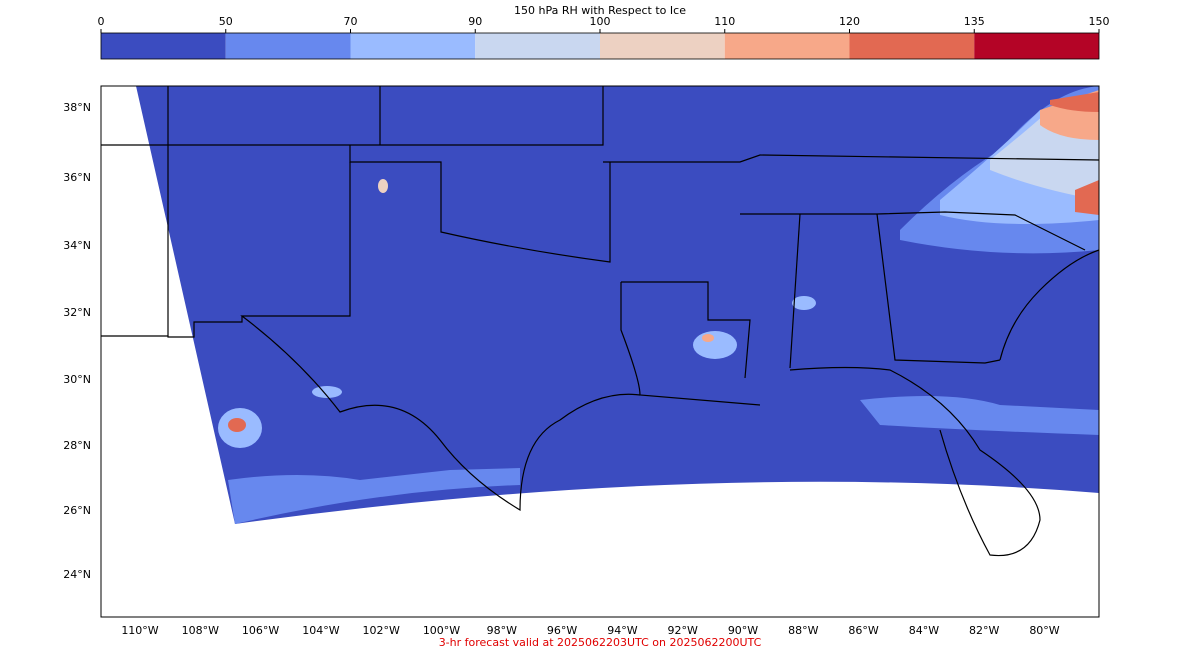 The height and width of the screenshot is (654, 1200). What do you see at coordinates (77, 312) in the screenshot?
I see `lat-label: 32°N` at bounding box center [77, 312].